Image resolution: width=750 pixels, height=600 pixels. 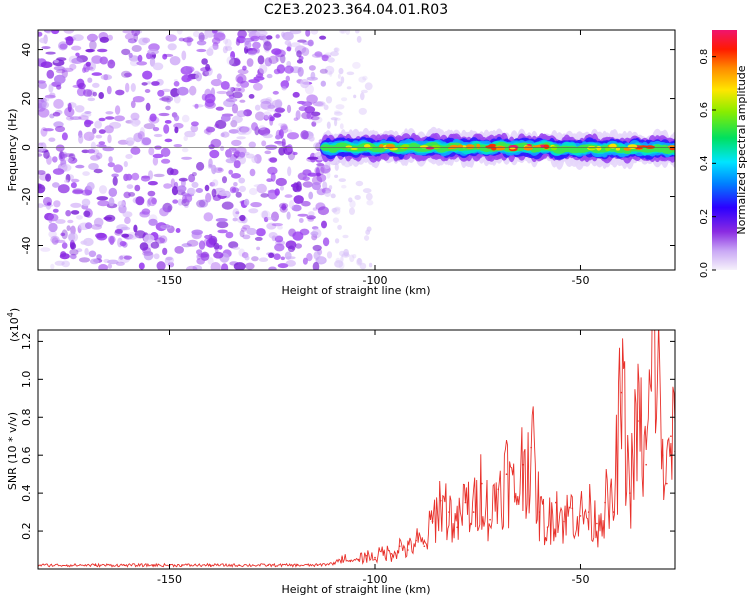 I want to click on figure-title: C2E3.2023.364.04.01.R03, so click(x=356, y=10).